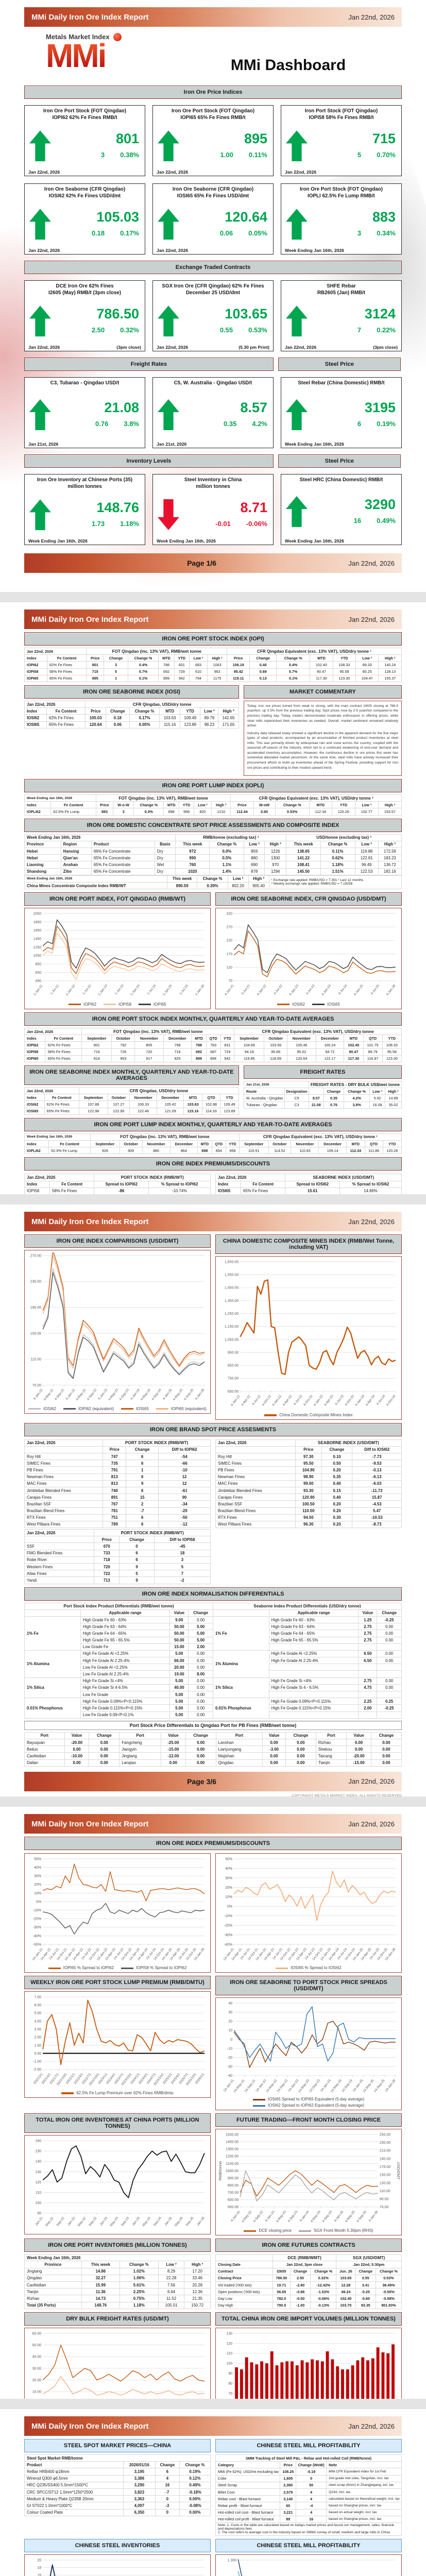 The height and width of the screenshot is (2576, 426). What do you see at coordinates (308, 1517) in the screenshot?
I see `table-cell: 94.50` at bounding box center [308, 1517].